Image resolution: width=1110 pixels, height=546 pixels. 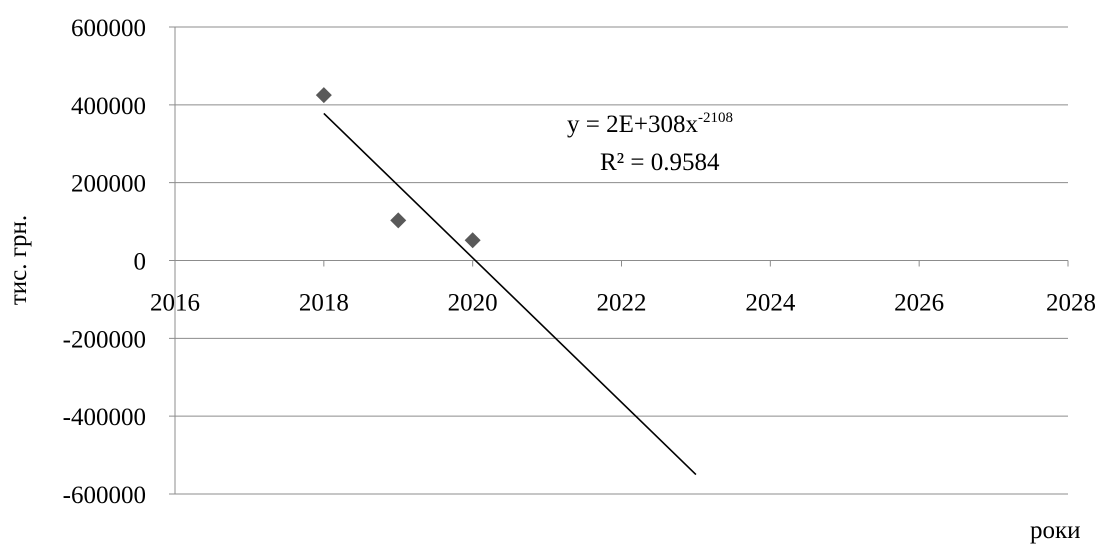 I want to click on y-tick-label-5: -400000, so click(x=104, y=417).